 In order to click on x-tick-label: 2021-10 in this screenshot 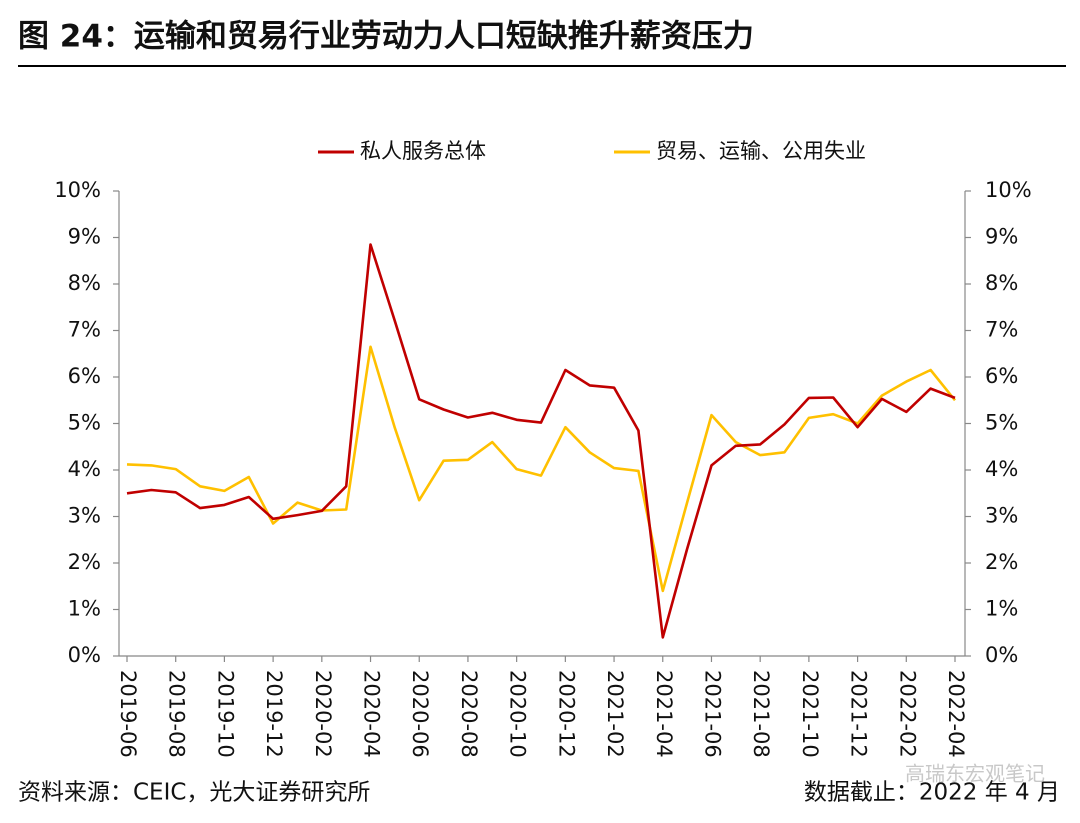, I will do `click(810, 714)`.